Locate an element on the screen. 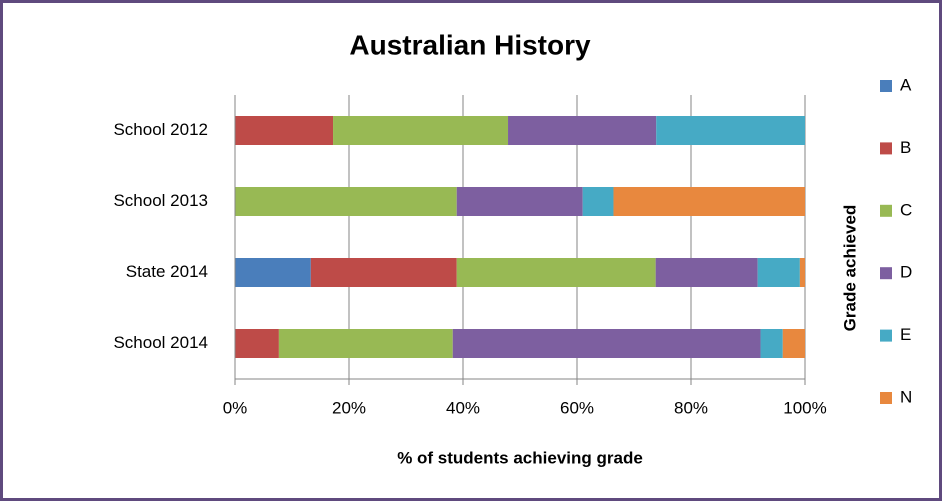  chart-title: Australian History is located at coordinates (470, 44).